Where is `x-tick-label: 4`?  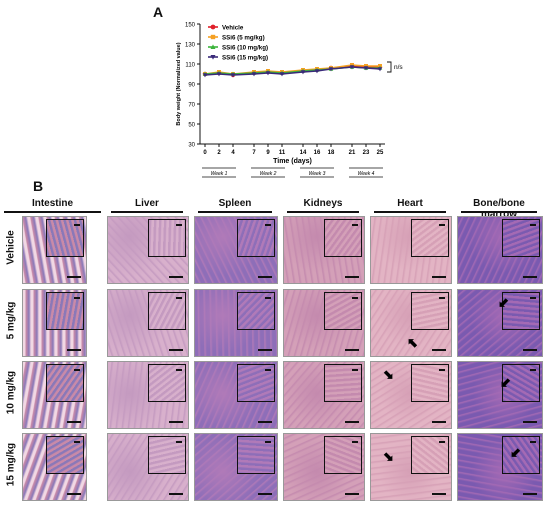
x-tick-label: 4 is located at coordinates (233, 153).